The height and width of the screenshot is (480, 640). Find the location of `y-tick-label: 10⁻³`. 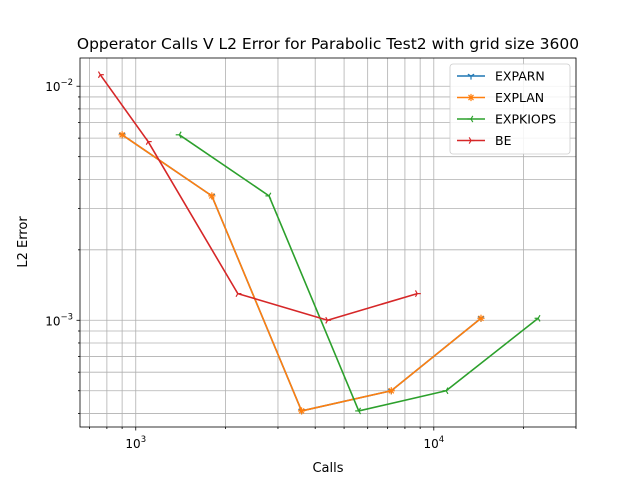

y-tick-label: 10⁻³ is located at coordinates (59, 320).